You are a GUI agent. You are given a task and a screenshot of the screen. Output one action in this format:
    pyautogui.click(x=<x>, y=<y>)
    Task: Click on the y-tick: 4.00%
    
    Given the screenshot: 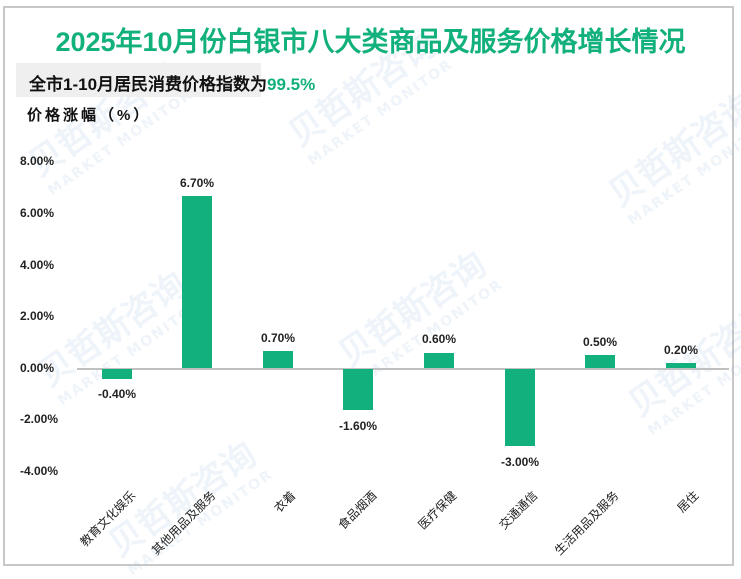 What is the action you would take?
    pyautogui.click(x=37, y=265)
    